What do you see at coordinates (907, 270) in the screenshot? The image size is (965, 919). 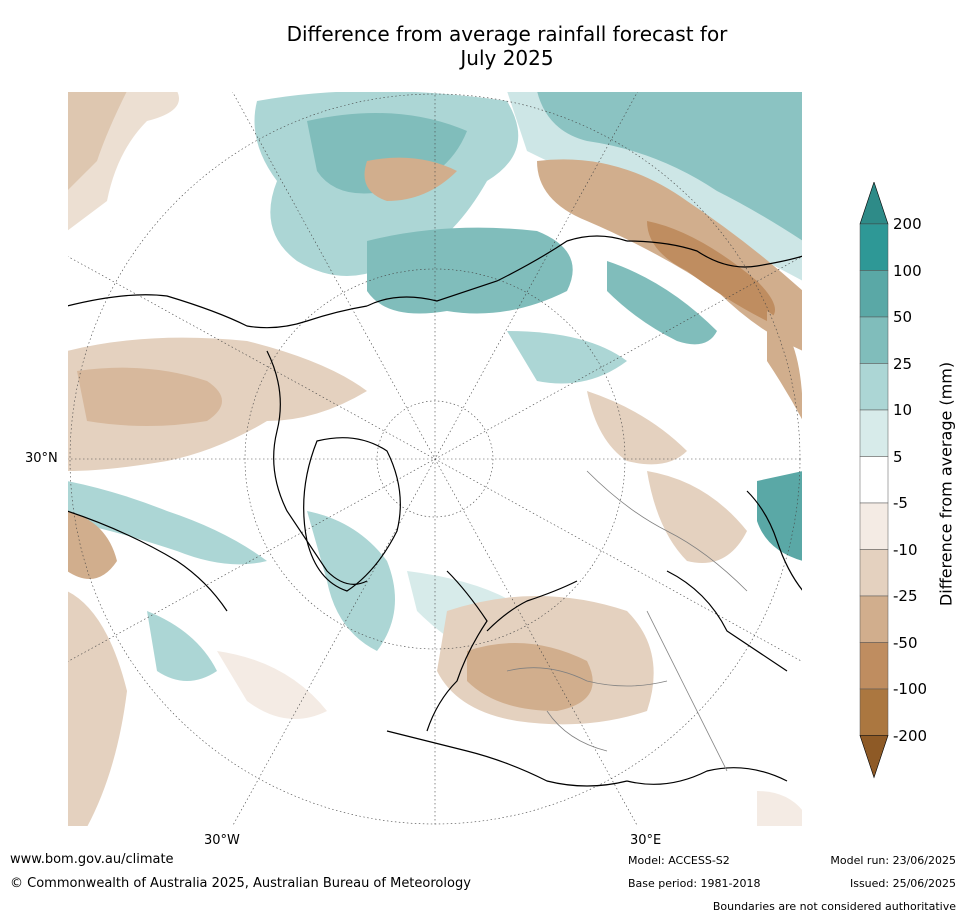 I see `colorbar-tick-label: 100` at bounding box center [907, 270].